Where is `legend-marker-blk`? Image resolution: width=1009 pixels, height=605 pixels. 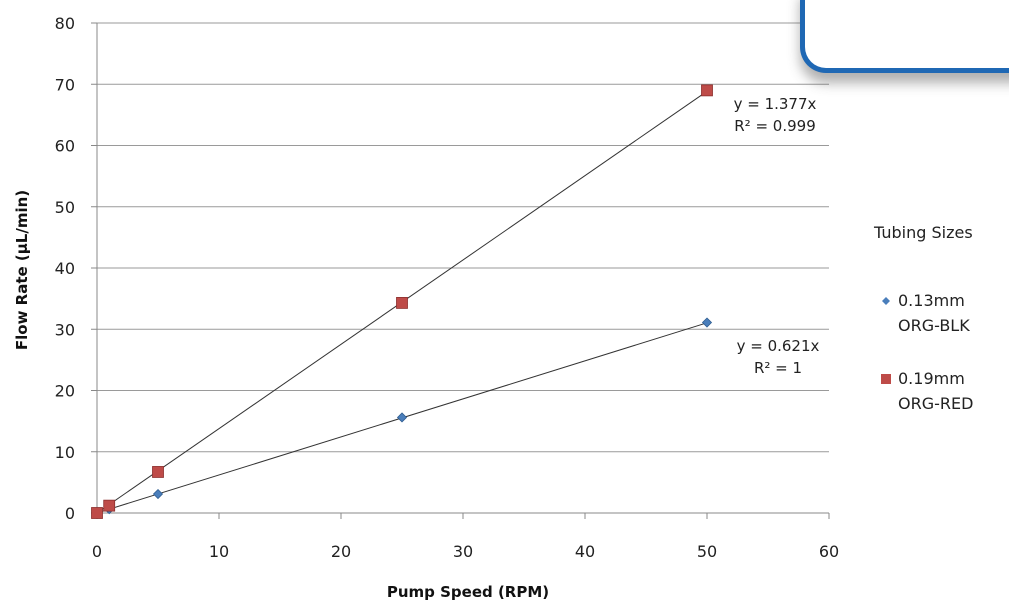
legend-marker-blk is located at coordinates (886, 301).